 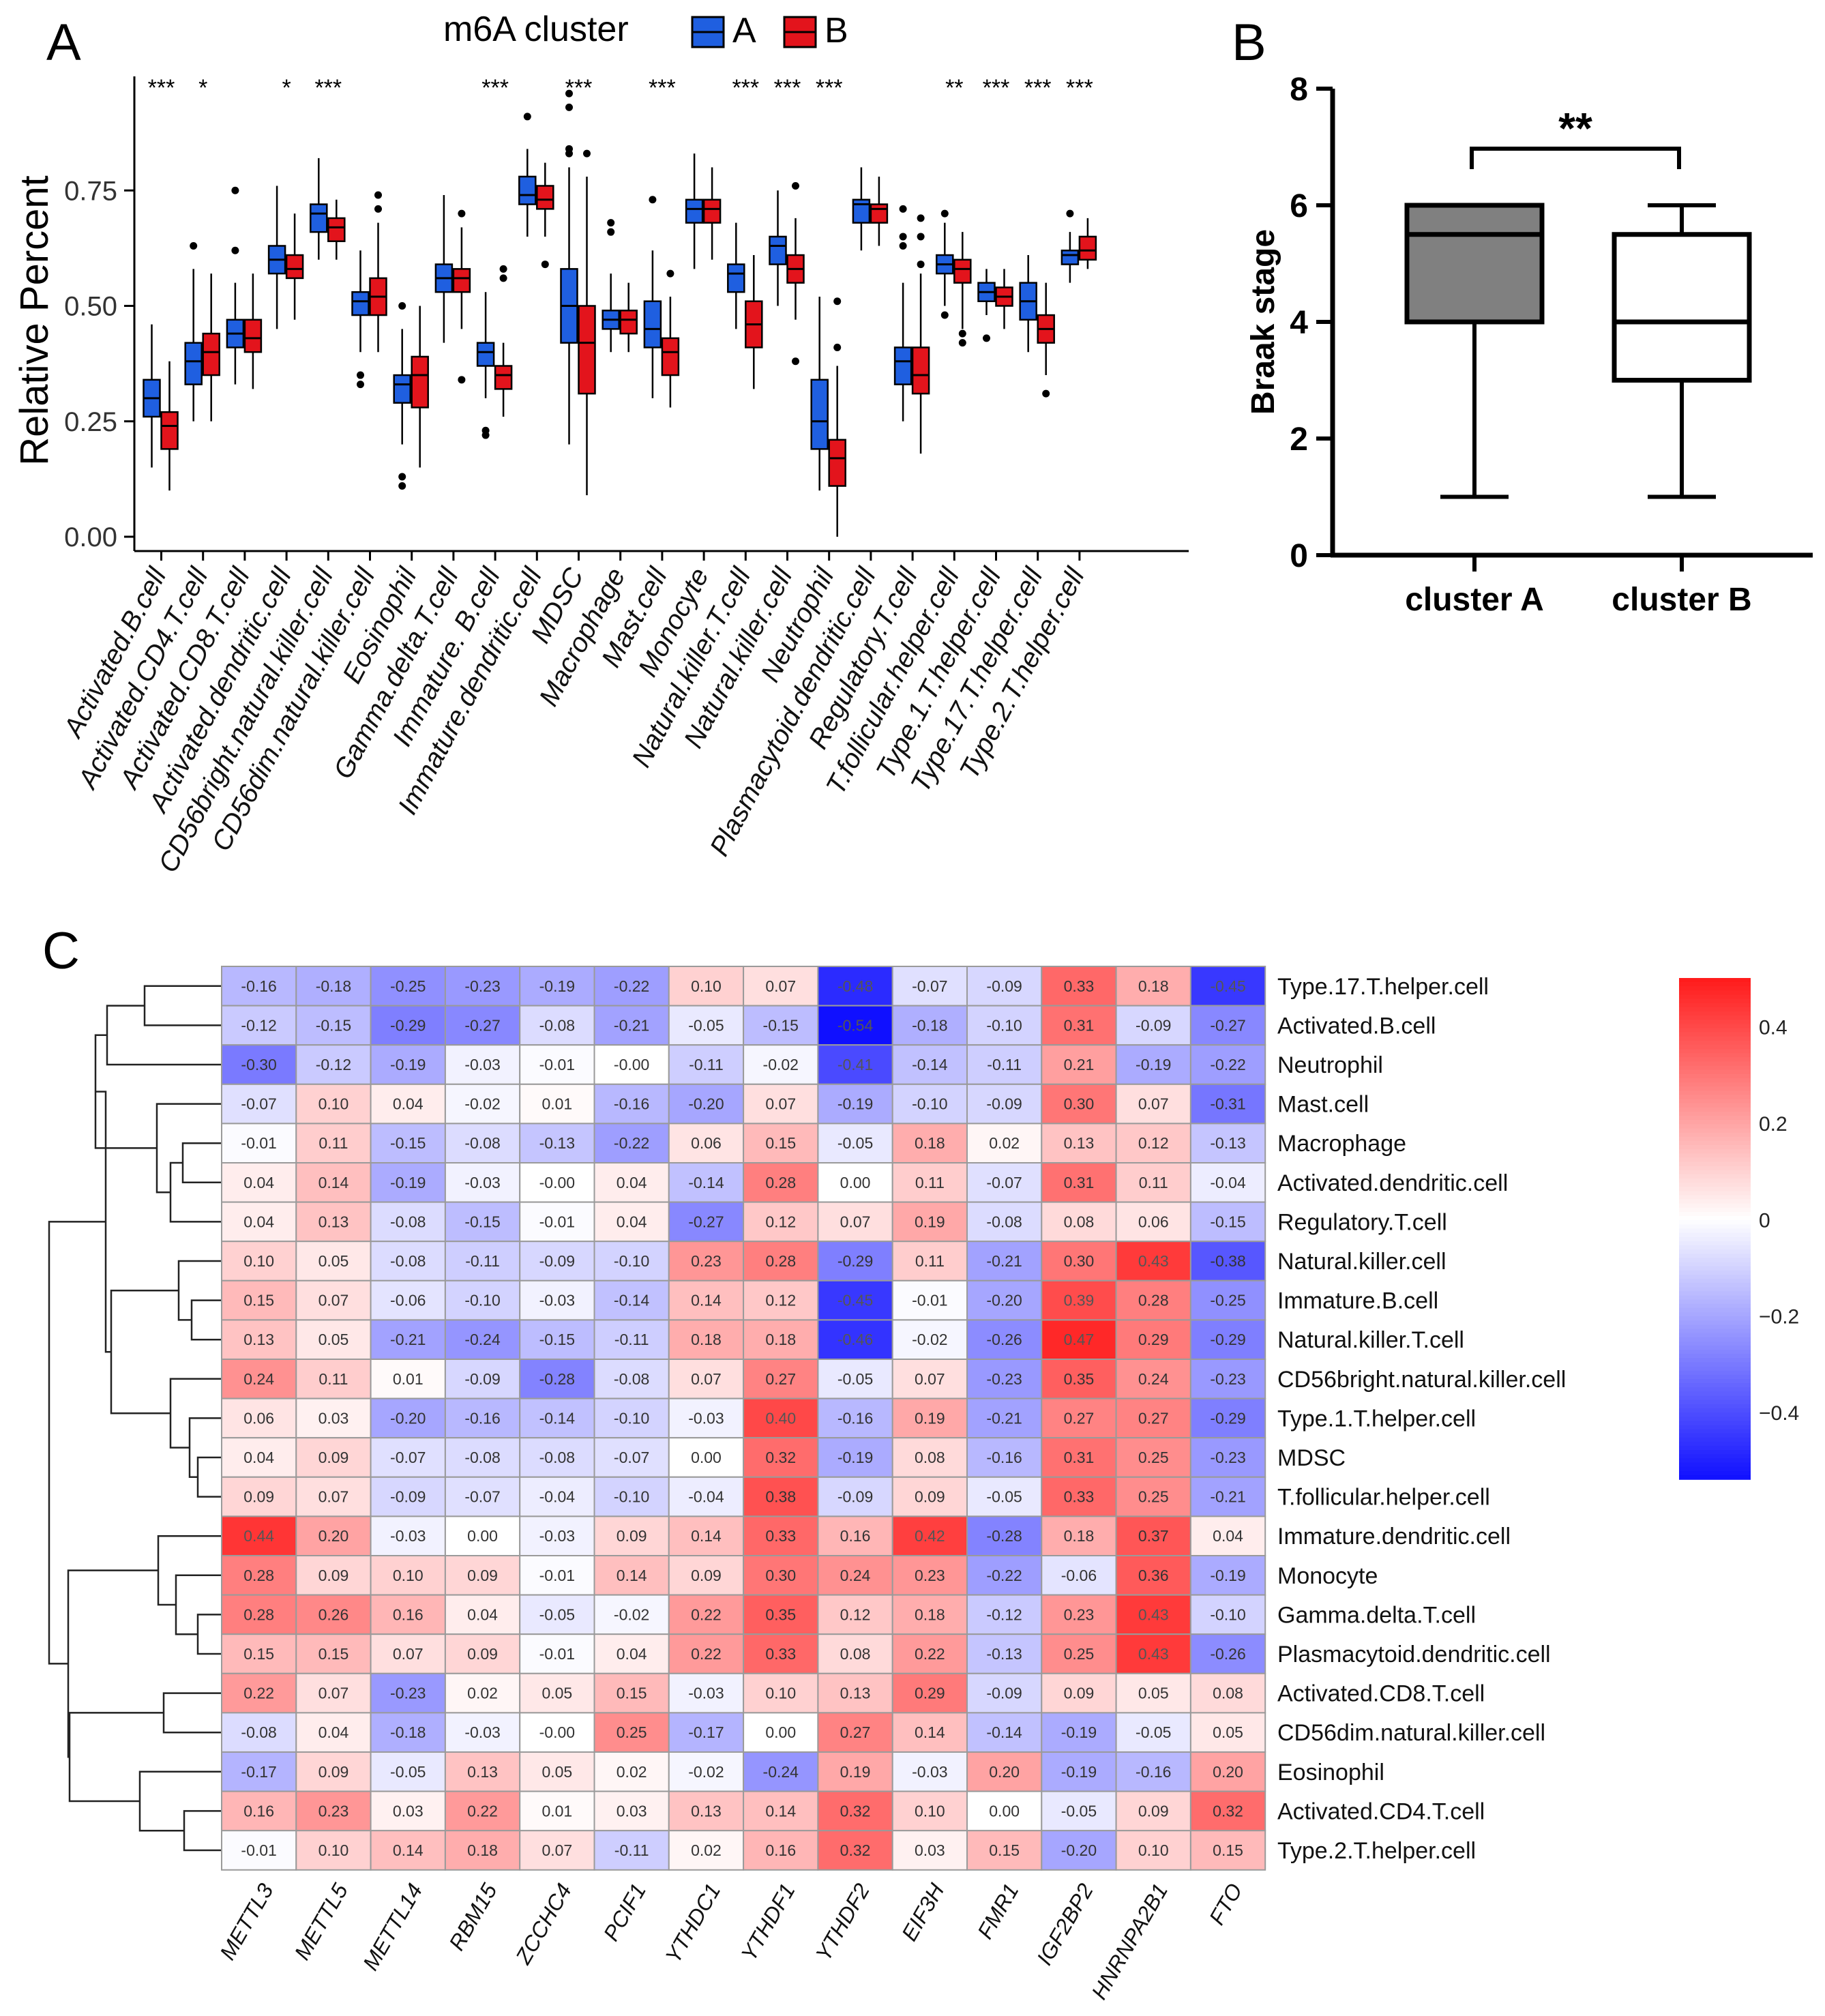 I want to click on braak-y-tick-label: 6, so click(x=1299, y=206).